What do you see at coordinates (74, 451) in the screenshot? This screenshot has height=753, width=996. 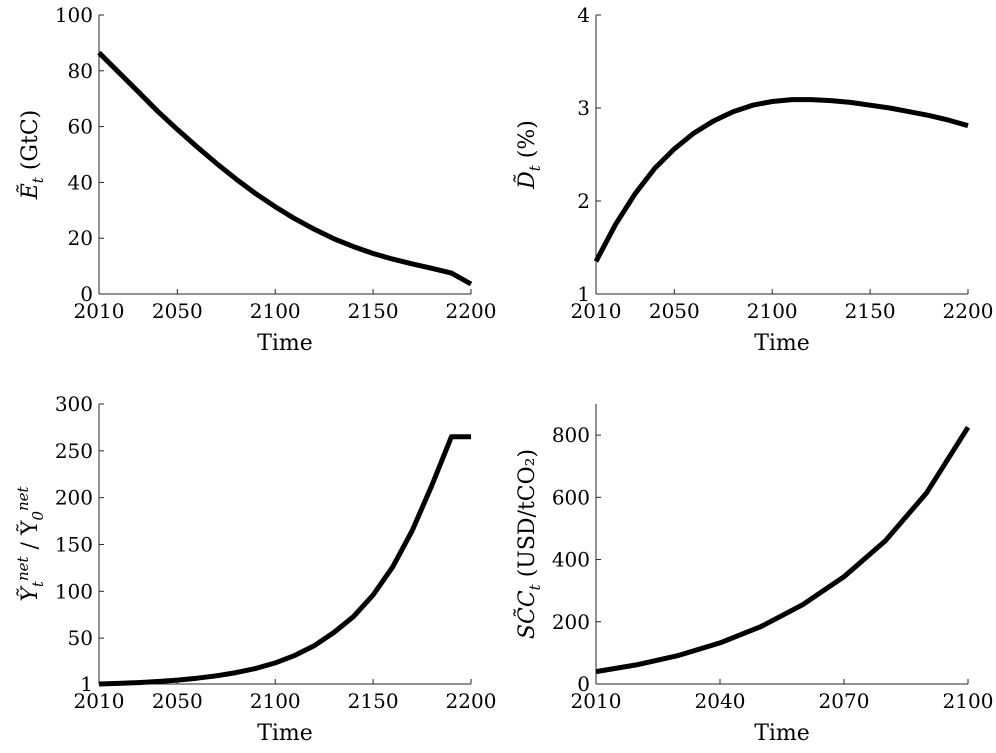 I see `y-tick-label: 250` at bounding box center [74, 451].